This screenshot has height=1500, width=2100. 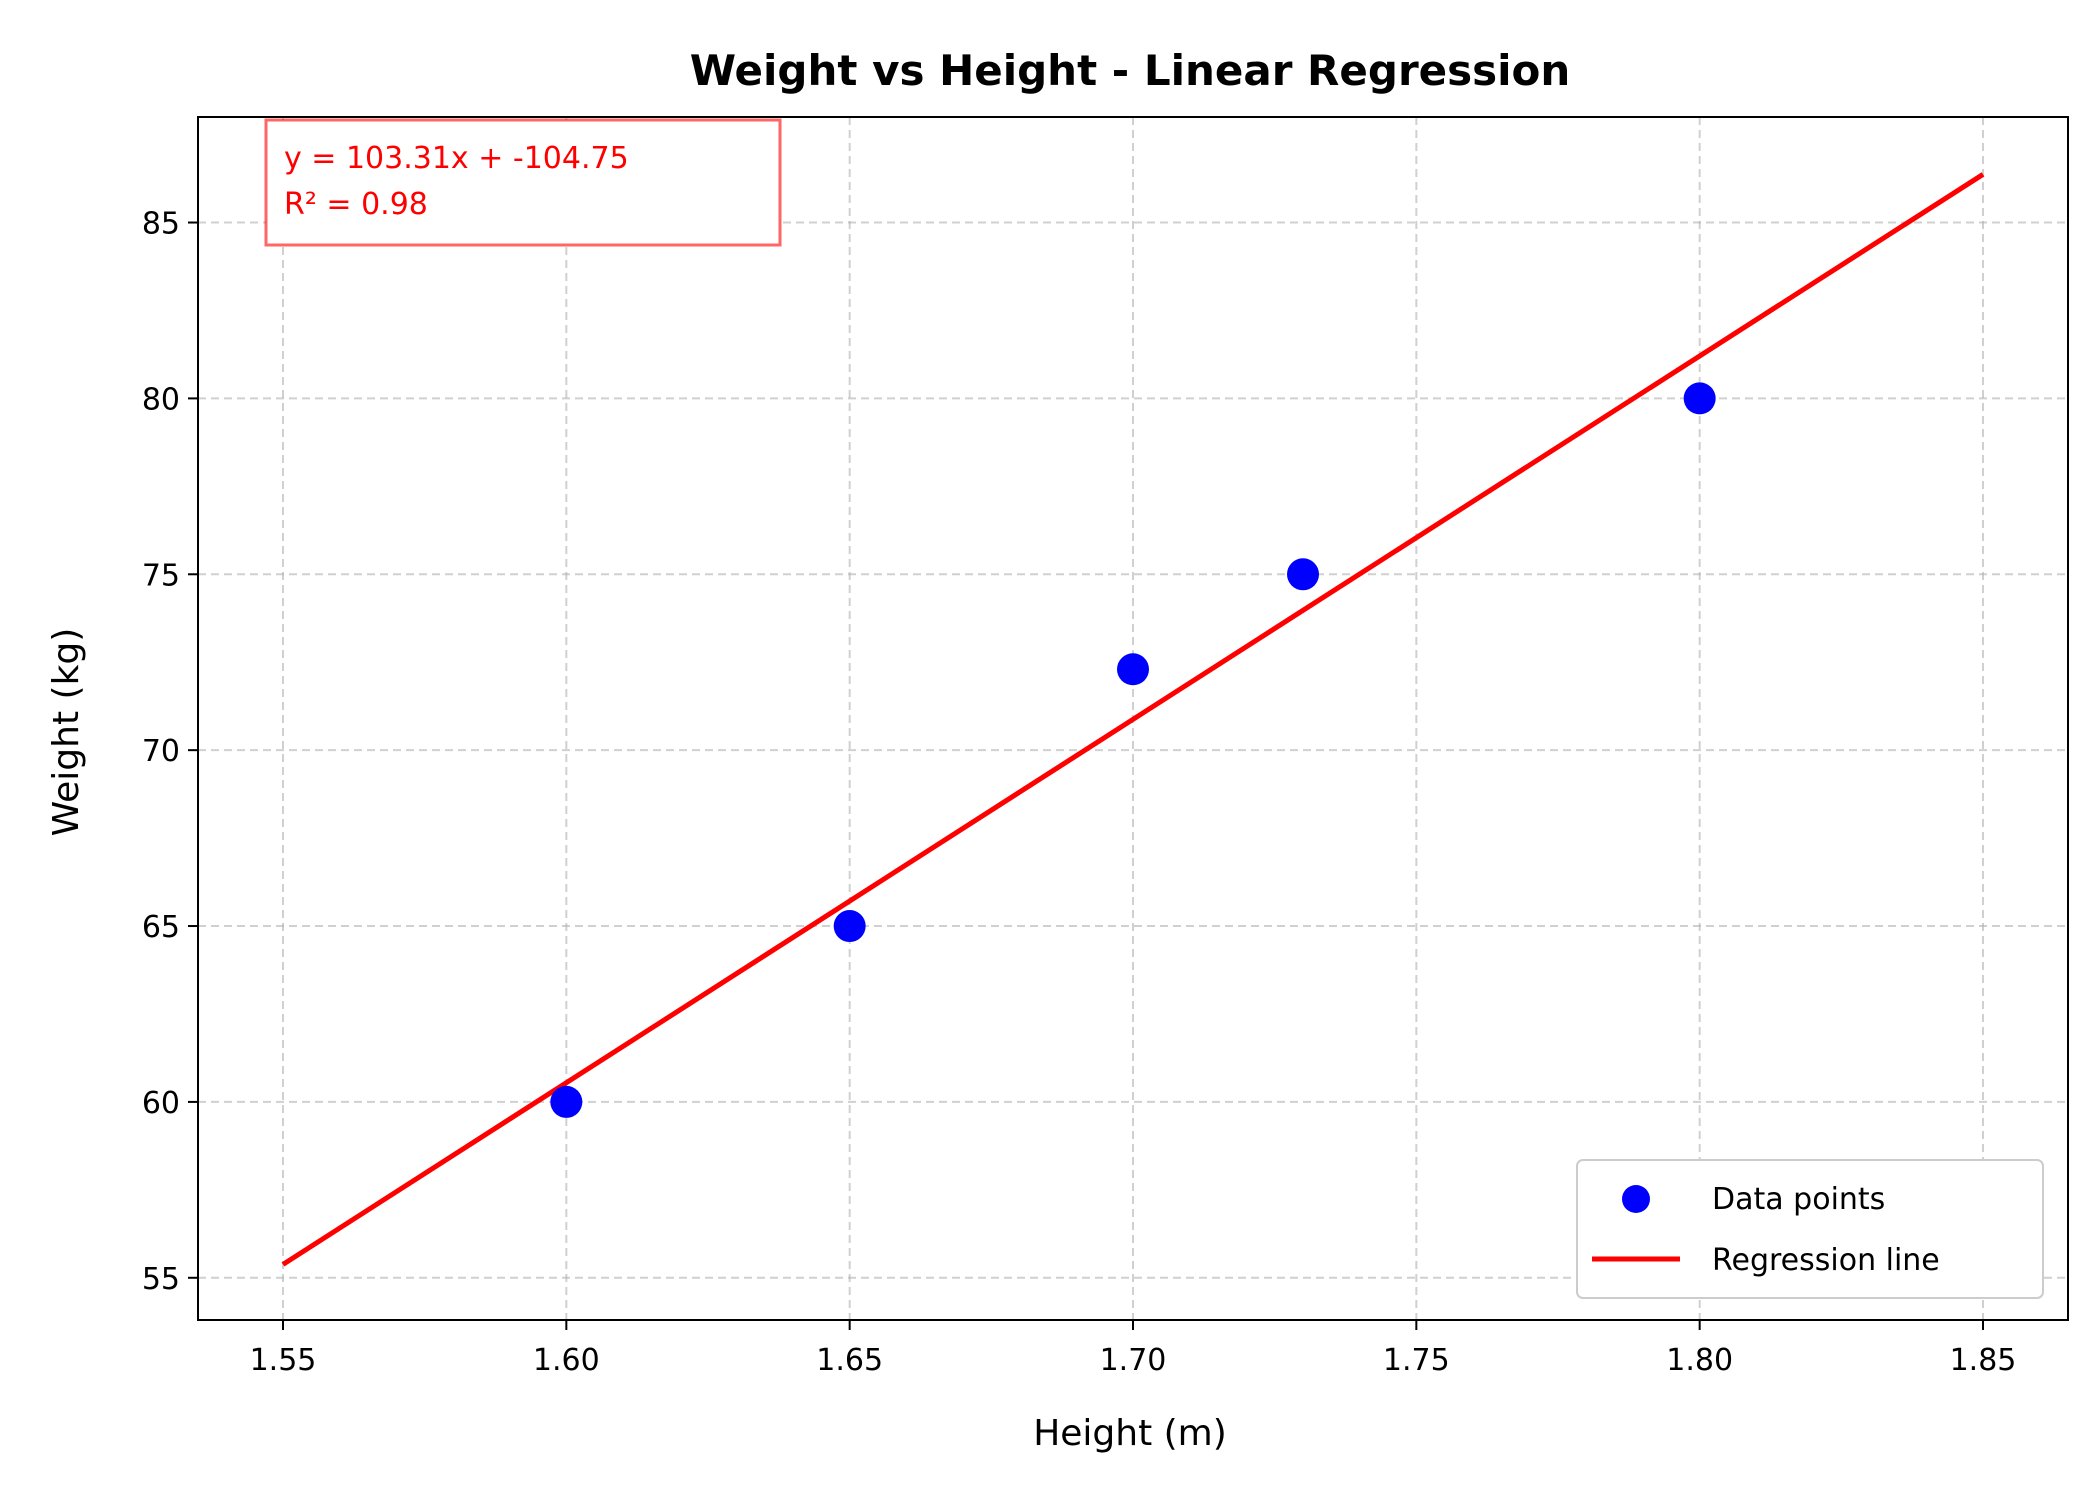 I want to click on chart-title: Weight vs Height - Linear Regression, so click(x=1130, y=70).